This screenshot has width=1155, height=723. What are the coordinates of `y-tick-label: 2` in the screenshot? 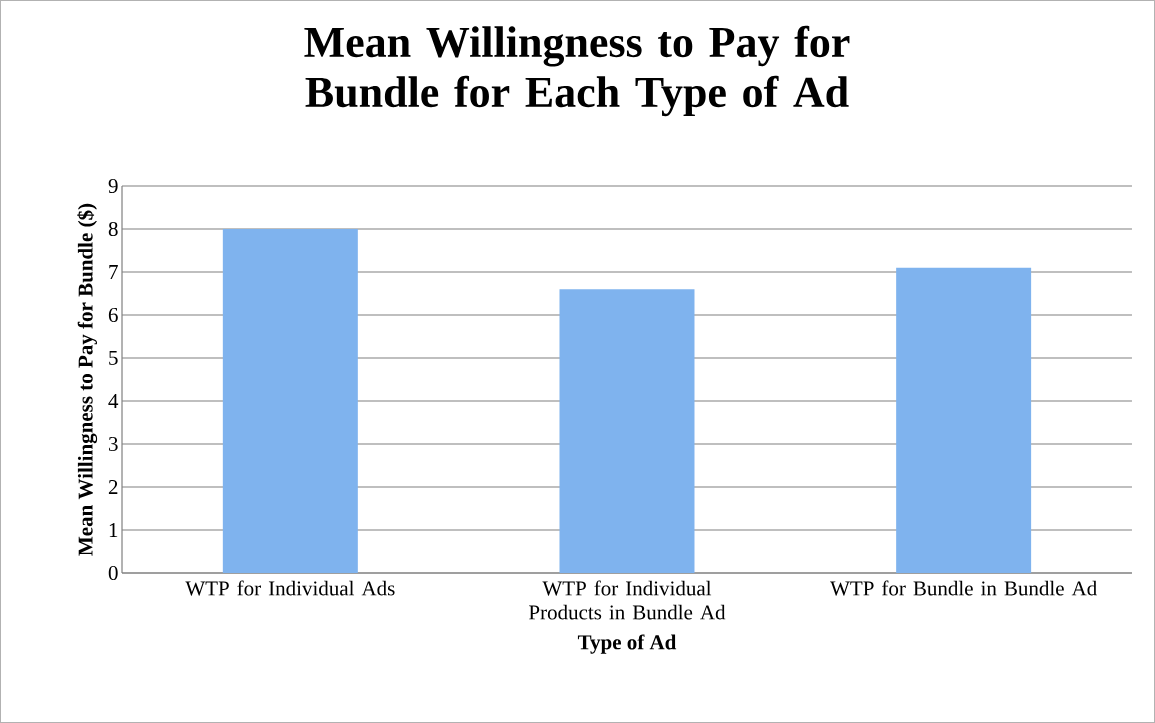 It's located at (113, 487).